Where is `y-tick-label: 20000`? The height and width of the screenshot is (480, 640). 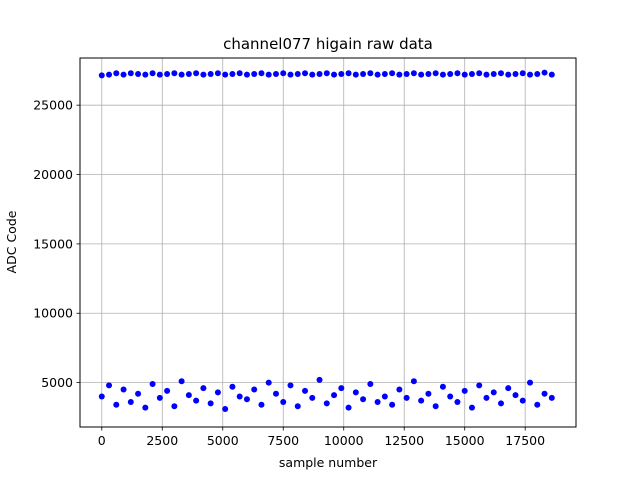 y-tick-label: 20000 is located at coordinates (53, 174).